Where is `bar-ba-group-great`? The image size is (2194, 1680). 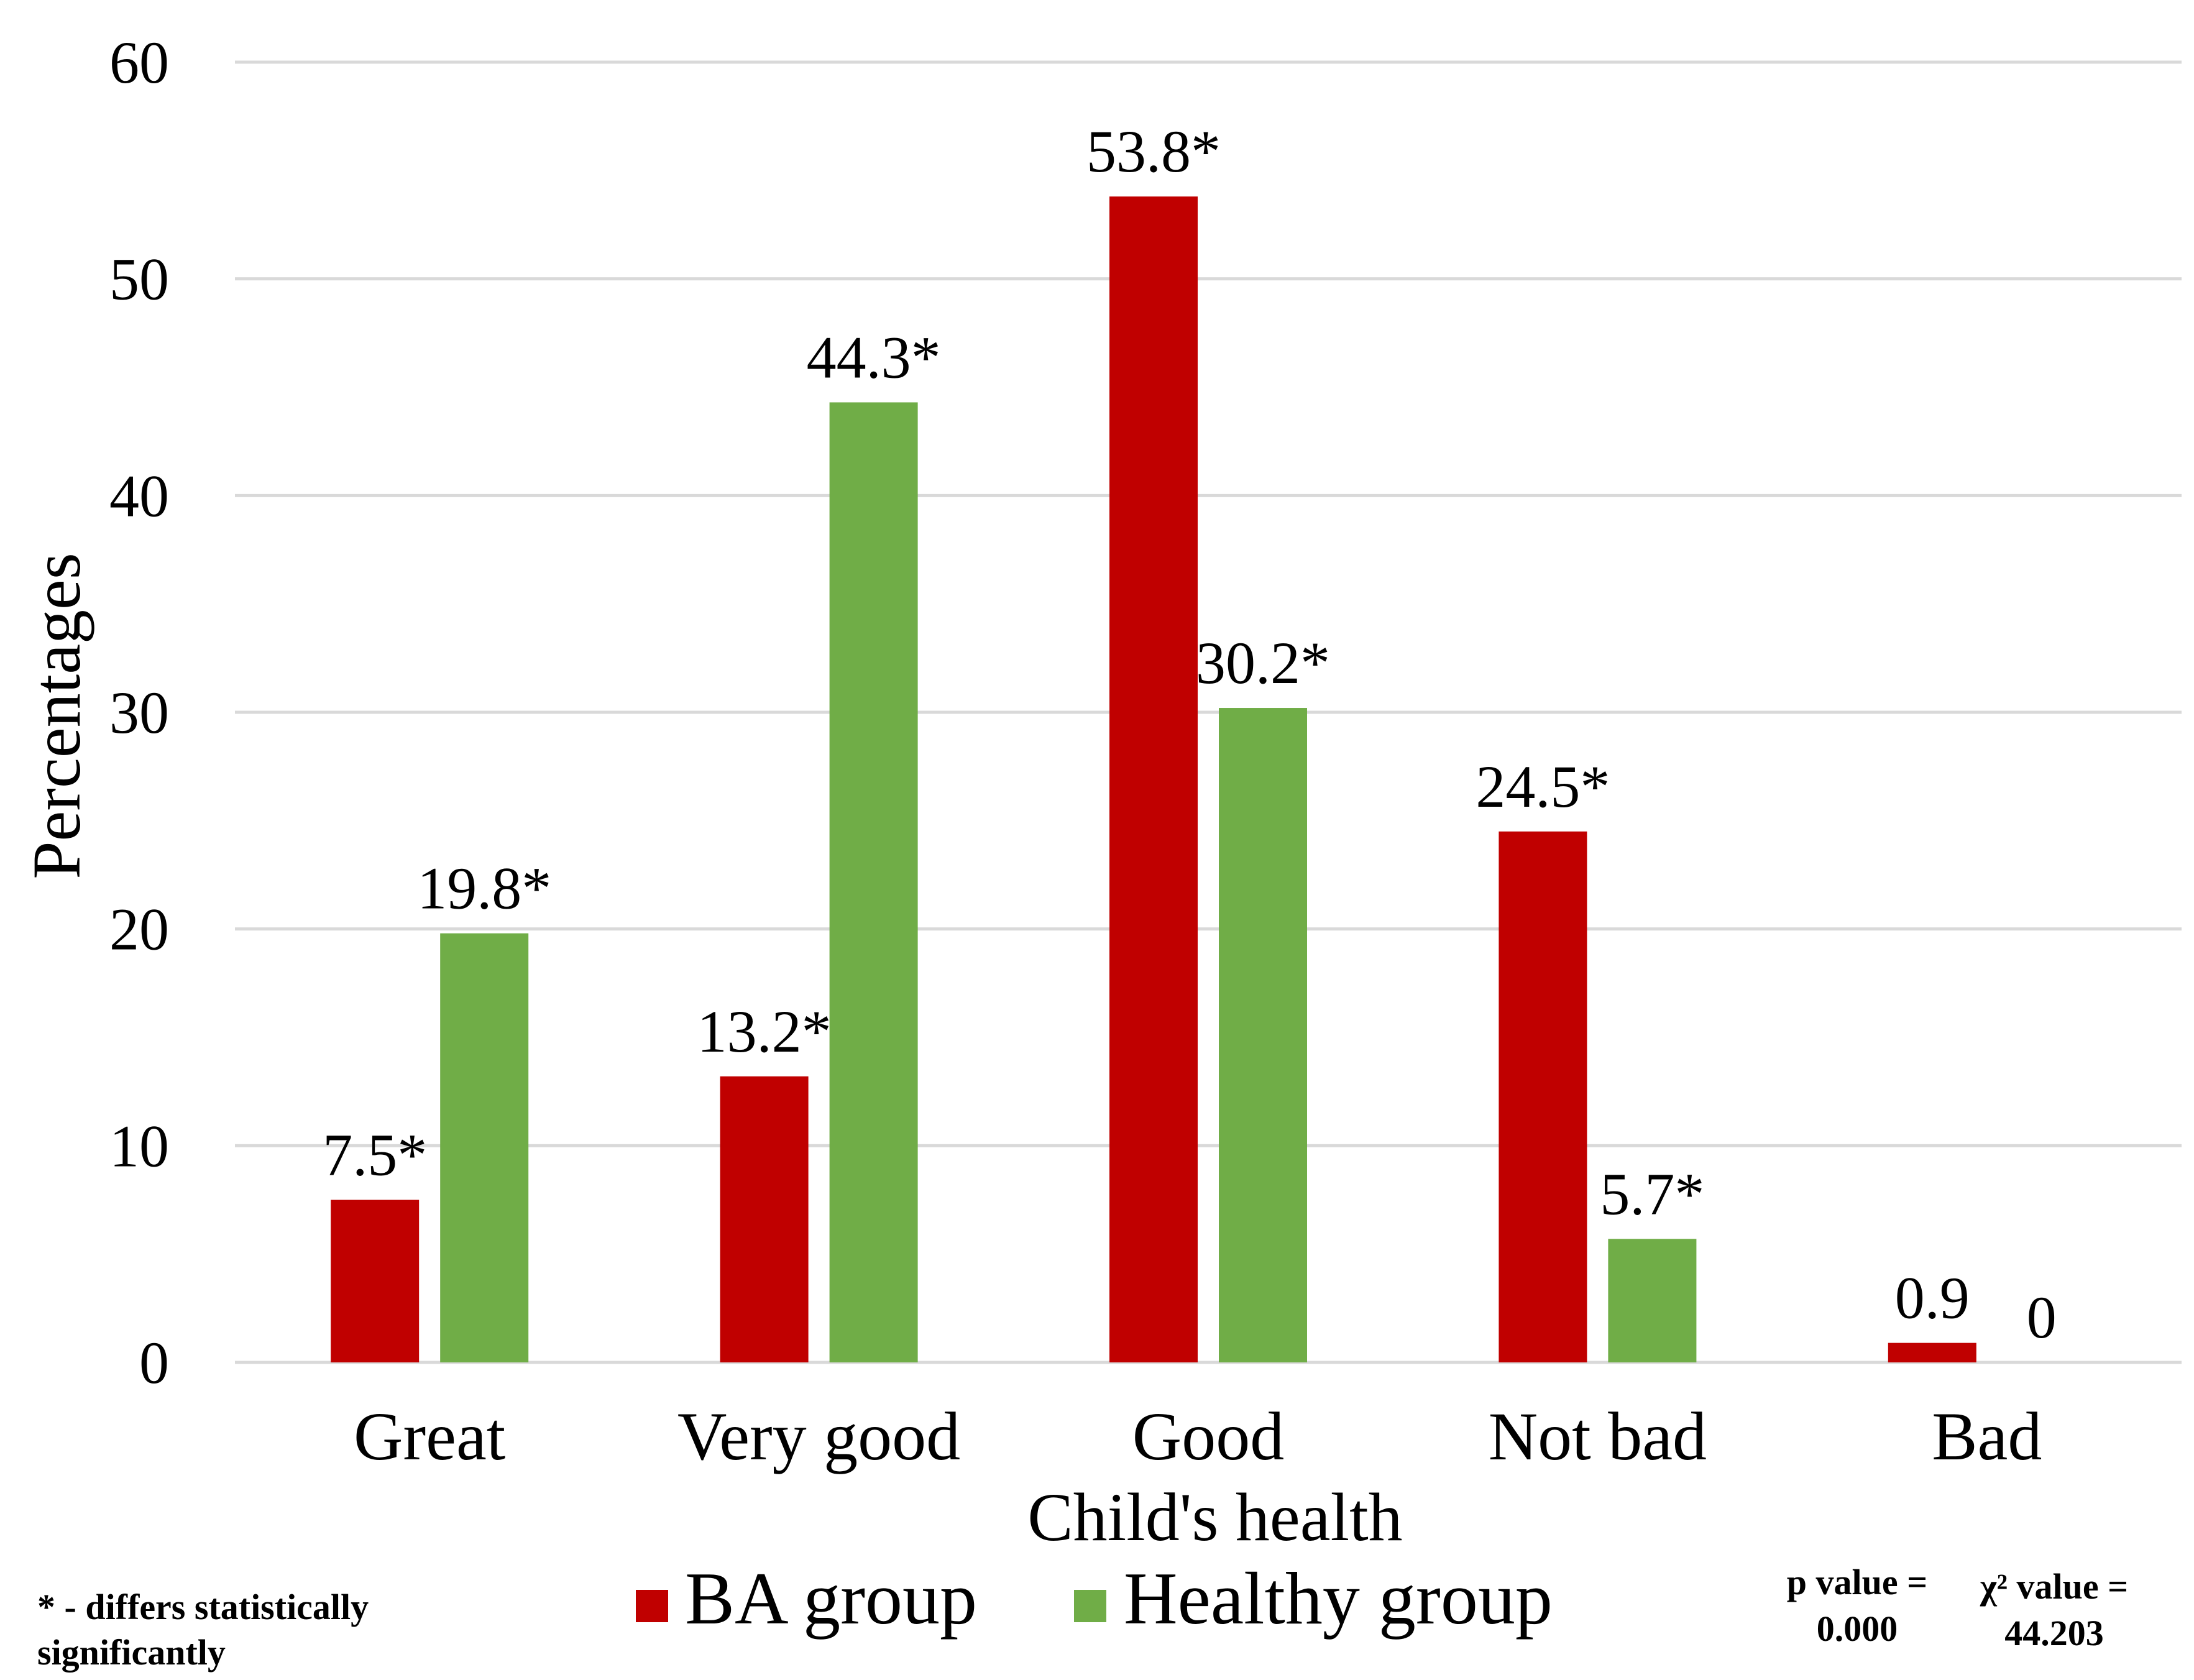 bar-ba-group-great is located at coordinates (375, 1281).